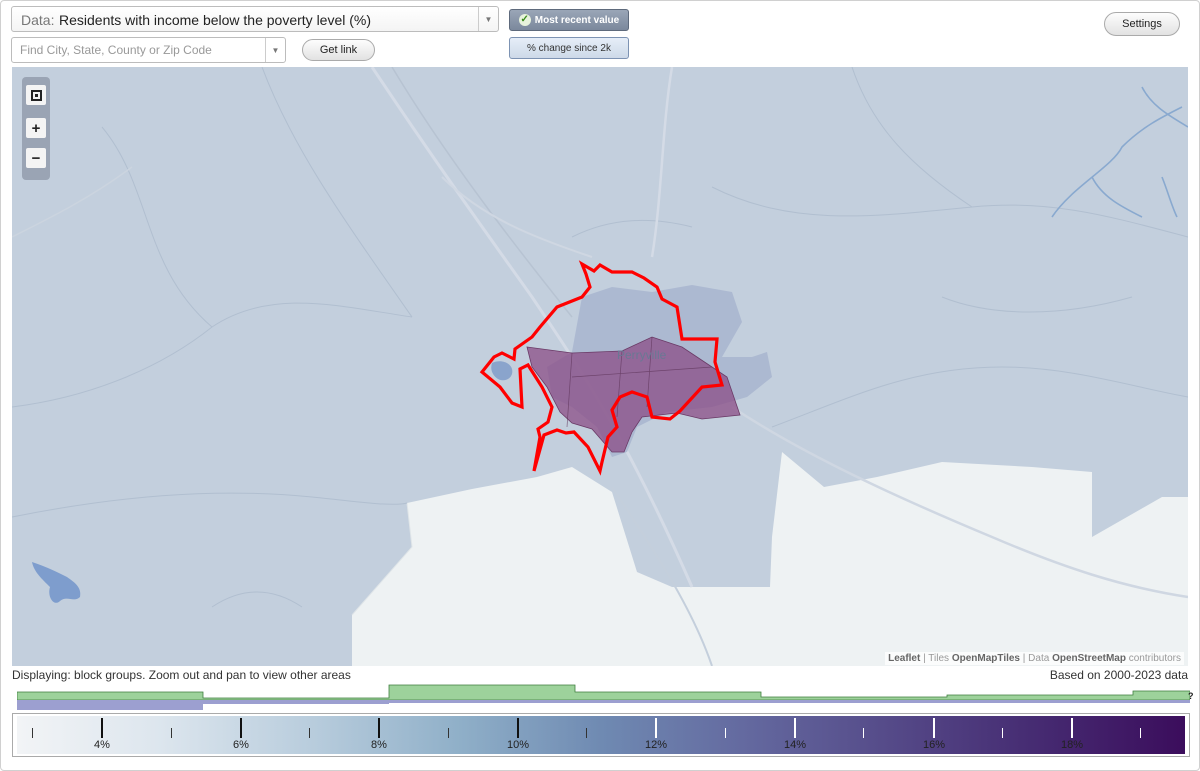 This screenshot has width=1200, height=771. Describe the element at coordinates (1072, 745) in the screenshot. I see `legend-label-18: 18%` at that location.